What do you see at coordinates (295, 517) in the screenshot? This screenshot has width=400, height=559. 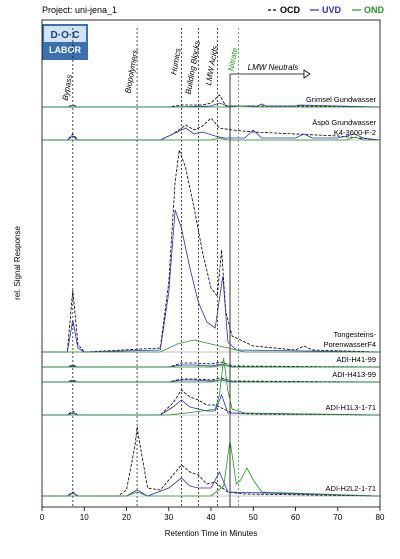 I see `x-tick-label: 60` at bounding box center [295, 517].